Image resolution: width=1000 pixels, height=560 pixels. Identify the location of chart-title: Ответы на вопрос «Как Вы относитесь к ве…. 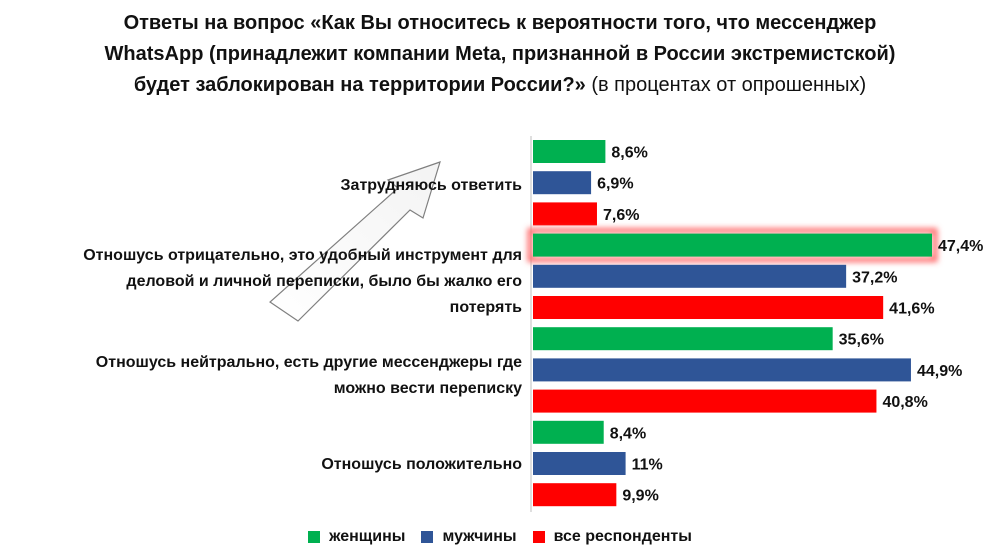
(500, 54).